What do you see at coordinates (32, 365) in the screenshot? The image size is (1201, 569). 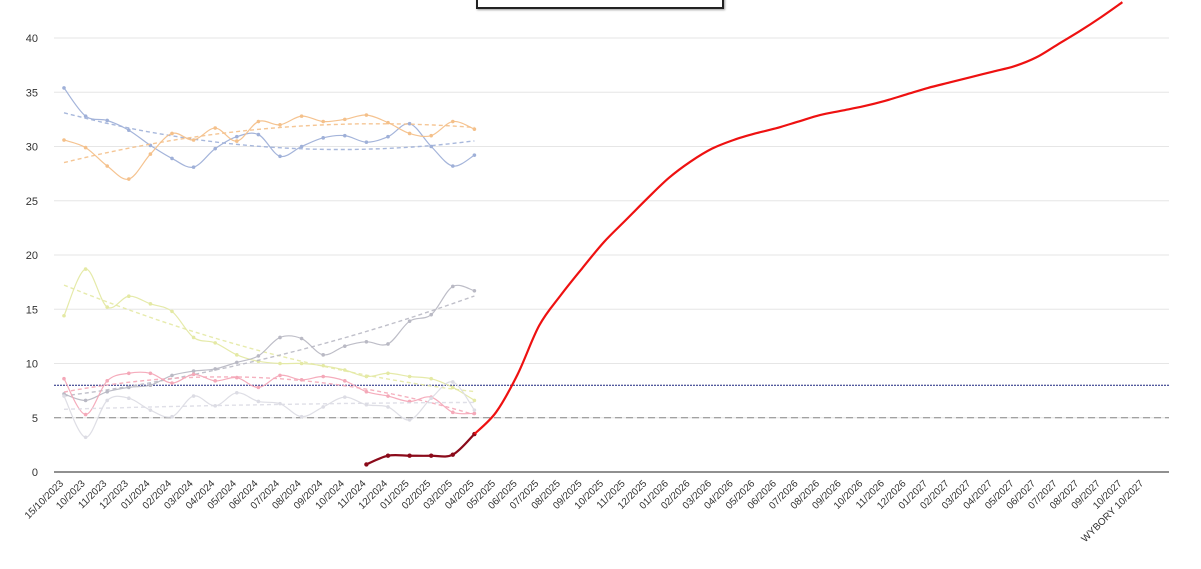 I see `y-tick-label: 10` at bounding box center [32, 365].